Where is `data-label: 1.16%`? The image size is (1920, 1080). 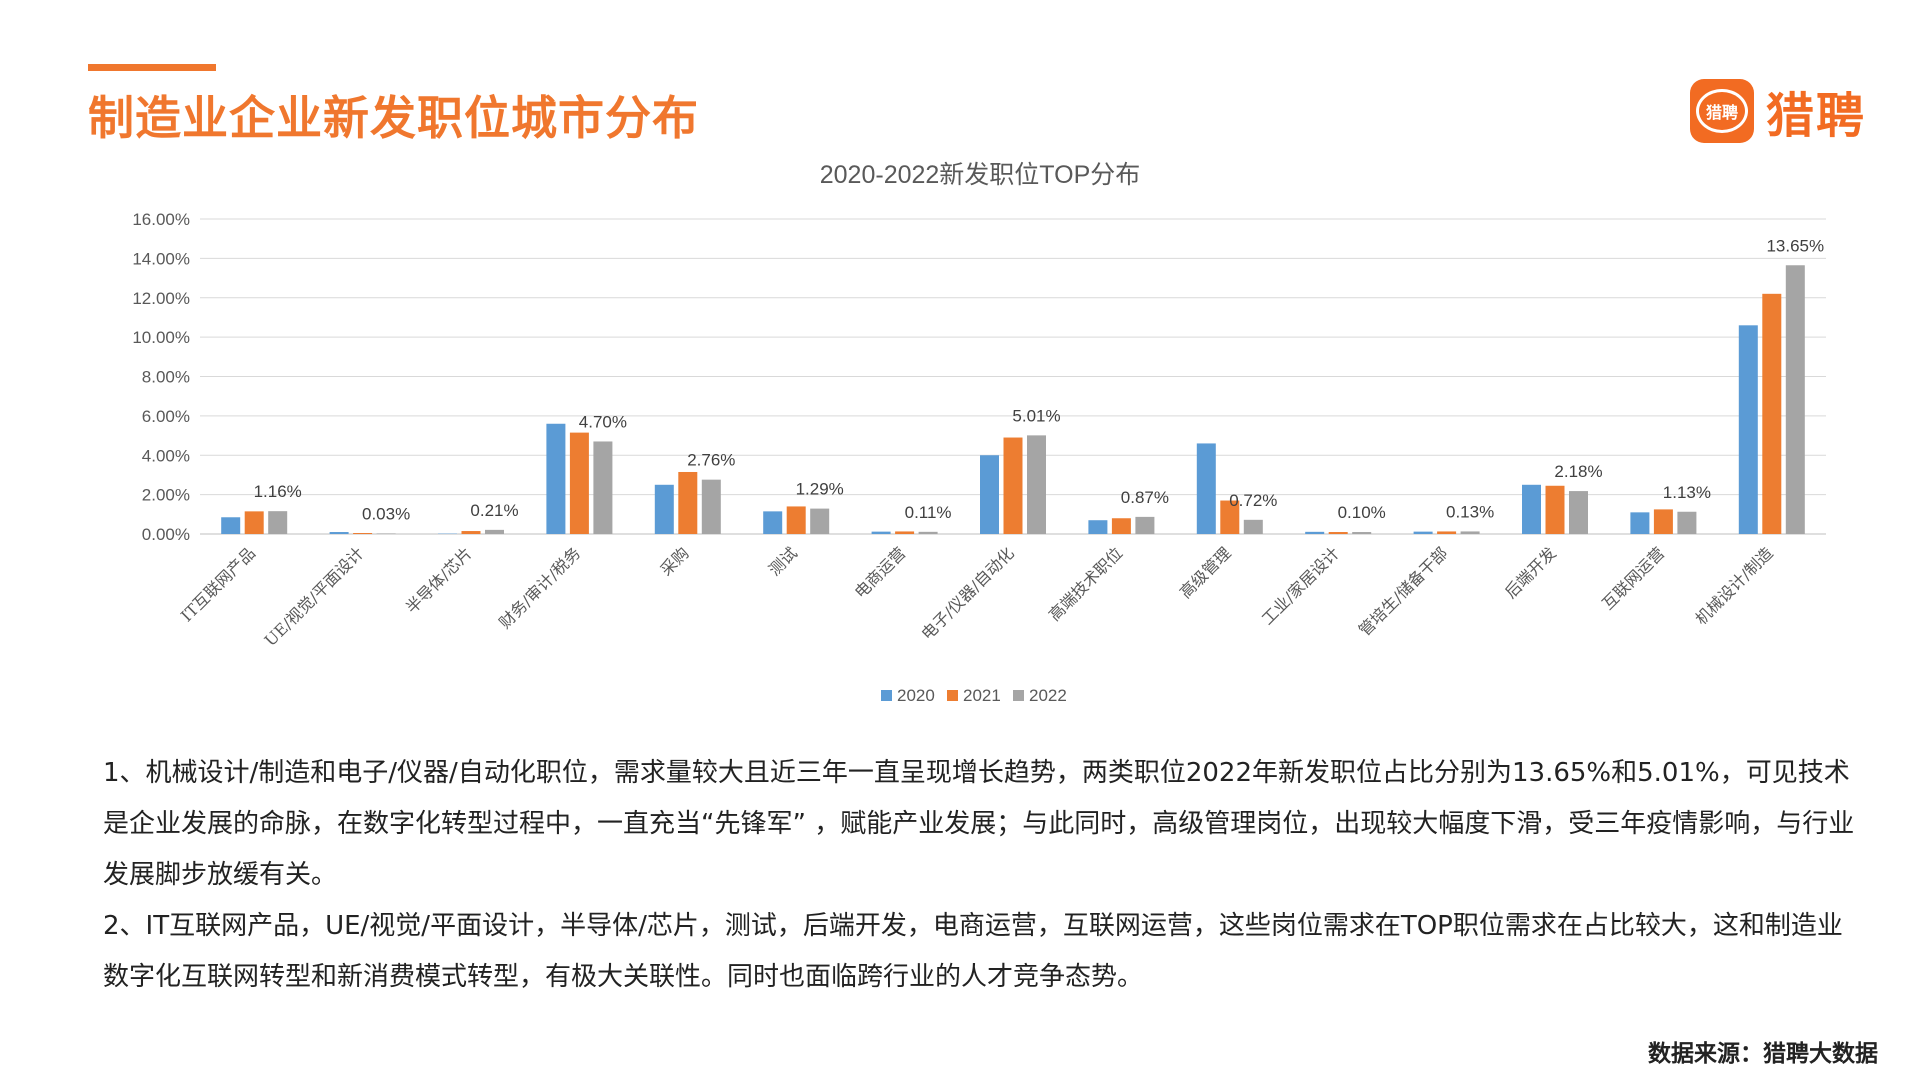
data-label: 1.16% is located at coordinates (278, 491).